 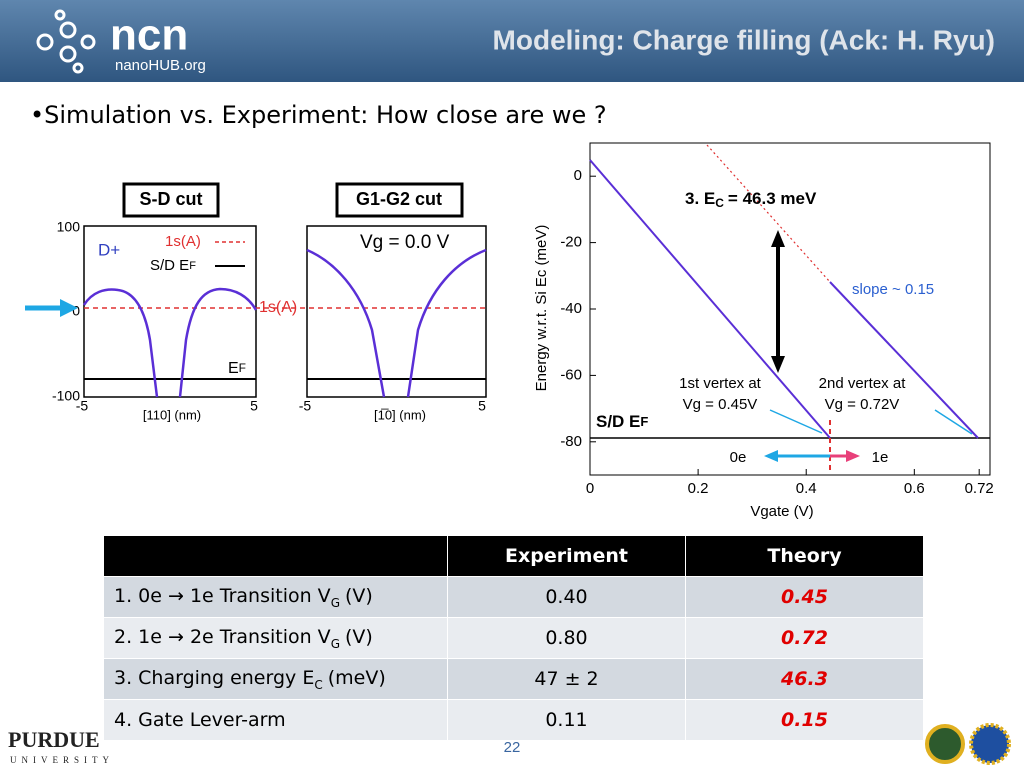 I want to click on panel-title: G1-G2 cut, so click(x=399, y=199).